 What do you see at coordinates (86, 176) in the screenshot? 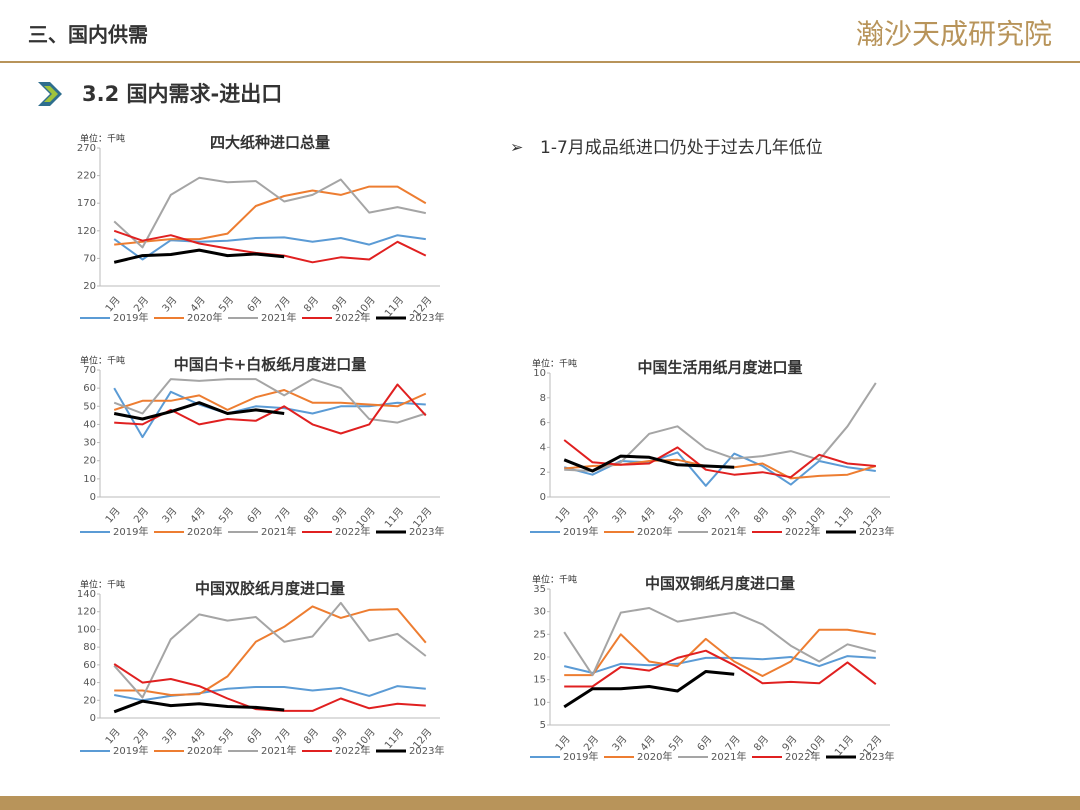
I see `y-tick-label: 220` at bounding box center [86, 176].